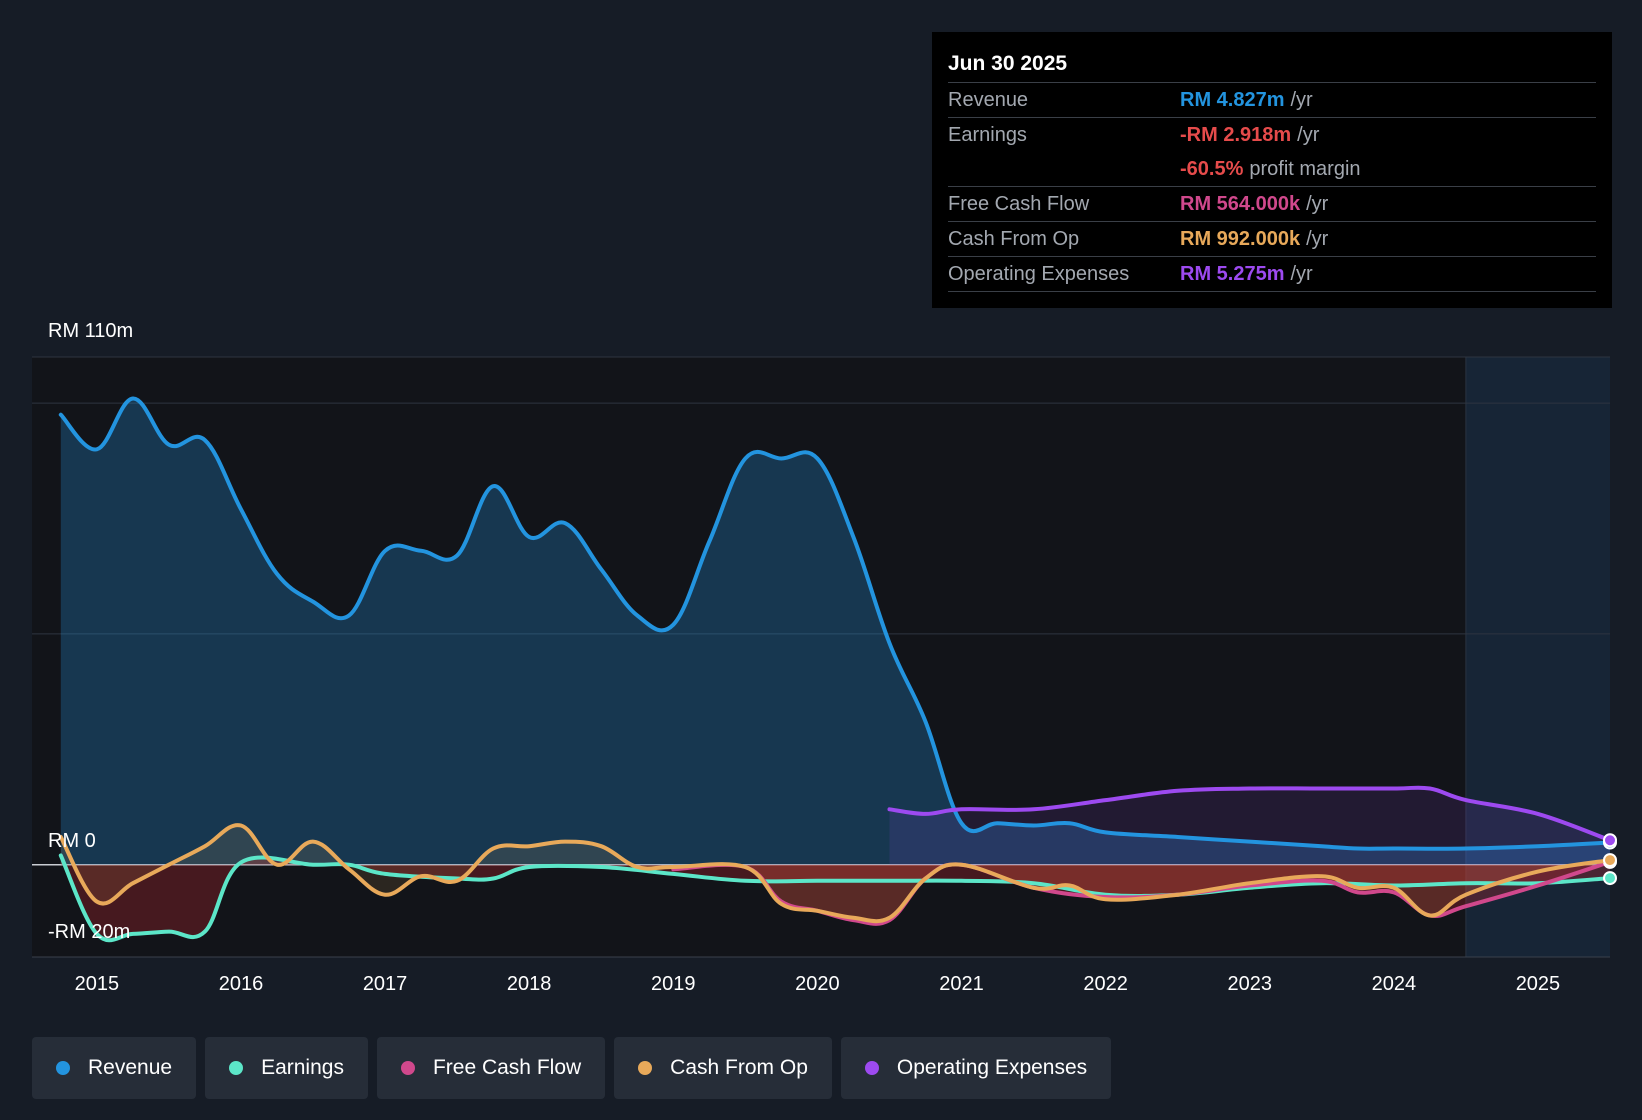  I want to click on legend-label: Operating Expenses, so click(992, 1067).